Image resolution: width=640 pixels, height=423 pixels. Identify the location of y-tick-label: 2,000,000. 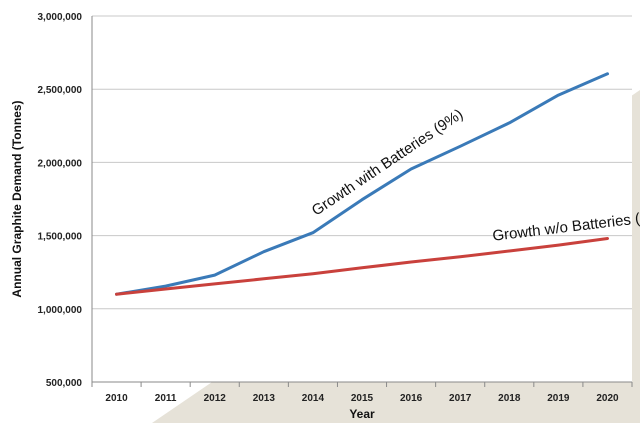
(60, 163).